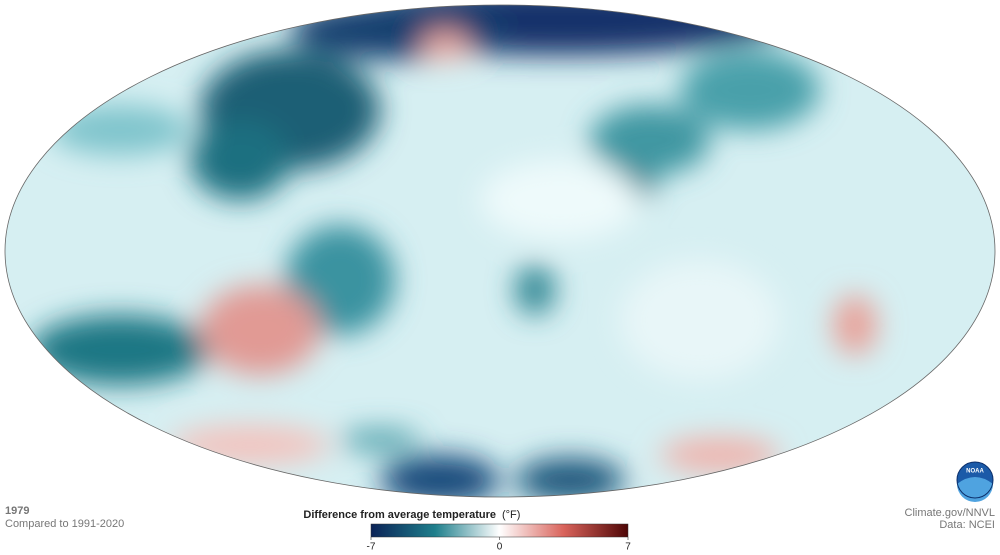 The width and height of the screenshot is (1000, 555). Describe the element at coordinates (511, 515) in the screenshot. I see `legend-unit: (°F)` at that location.